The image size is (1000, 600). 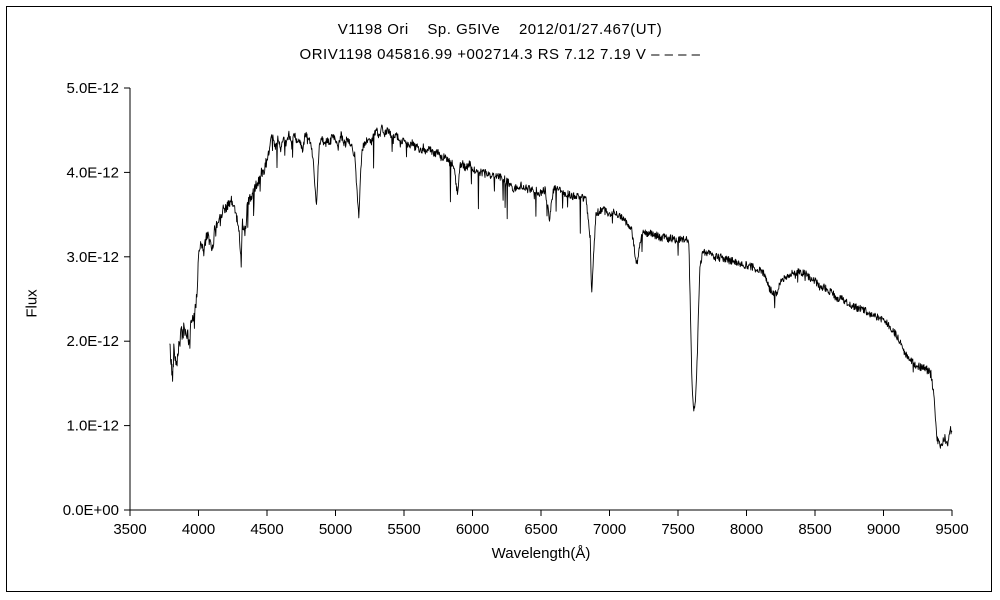 I want to click on x-tick-label: 9500, so click(x=951, y=529).